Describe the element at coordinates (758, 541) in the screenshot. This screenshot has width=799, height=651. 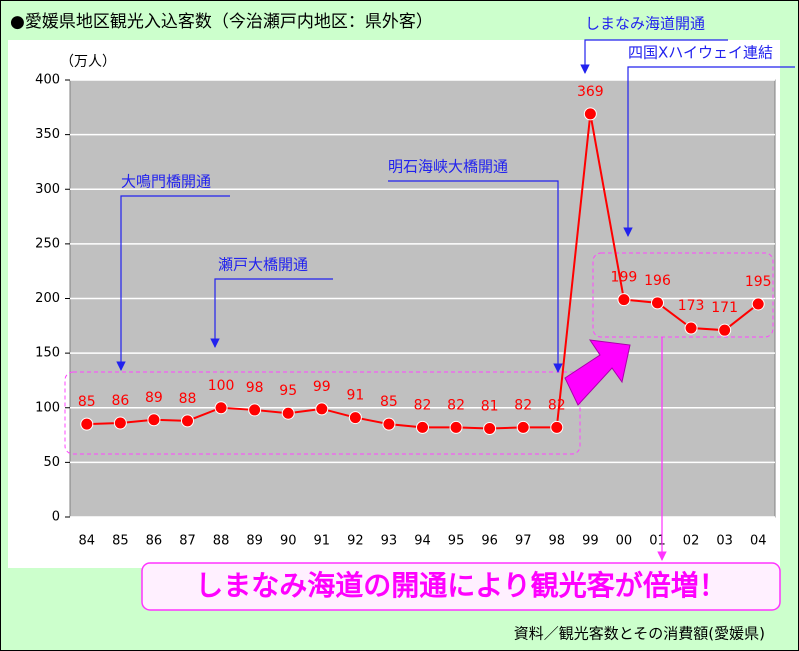
I see `x-tick-label: 04` at that location.